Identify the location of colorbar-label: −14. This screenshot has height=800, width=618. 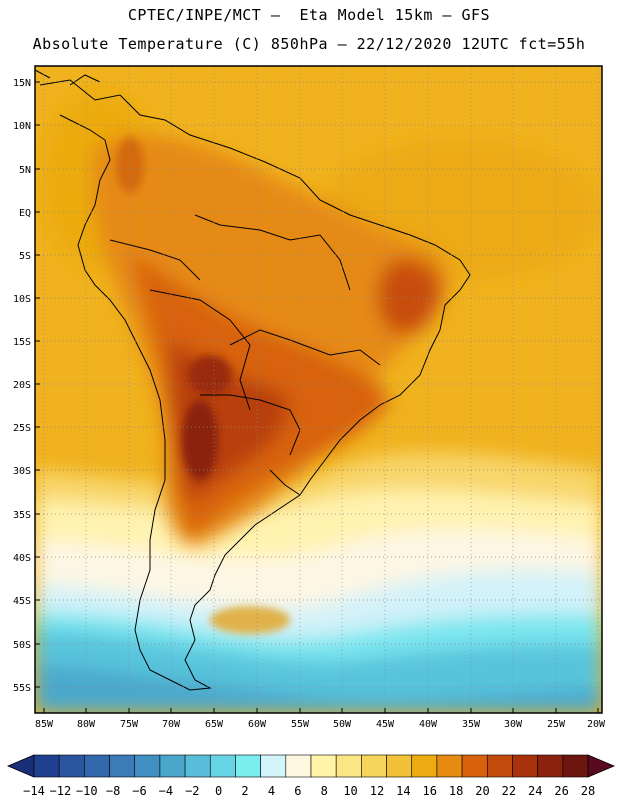
(34, 791).